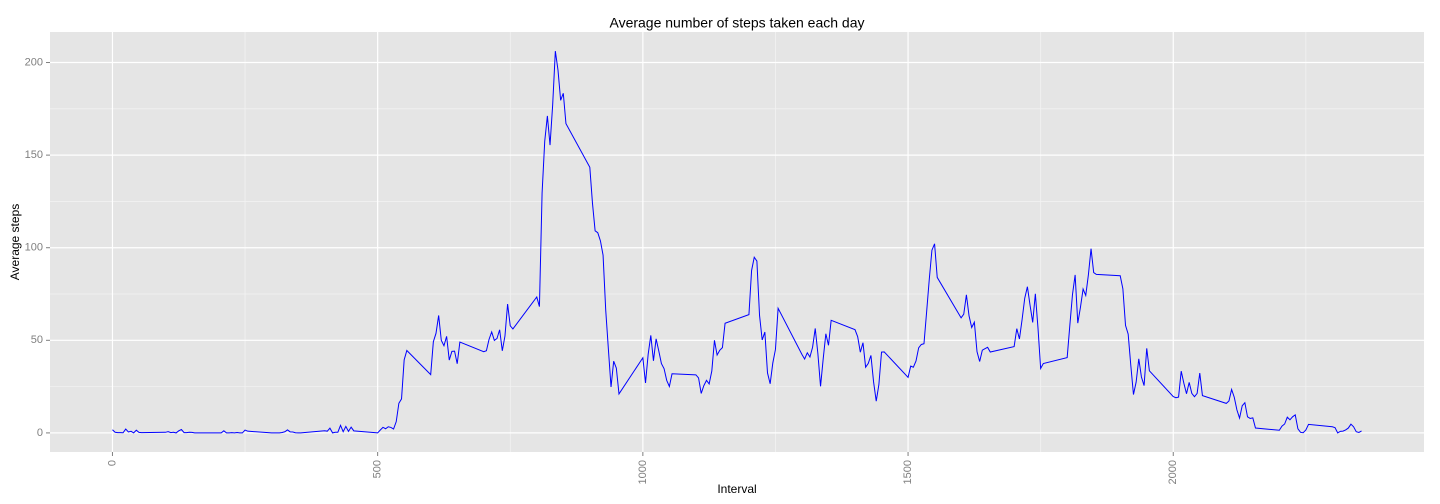 The height and width of the screenshot is (504, 1440). Describe the element at coordinates (34, 155) in the screenshot. I see `y-tick-label: 150` at that location.